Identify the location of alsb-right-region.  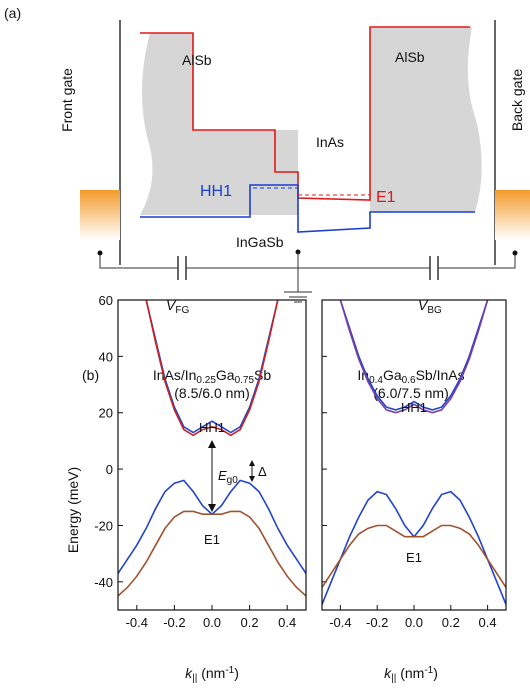
(426, 119).